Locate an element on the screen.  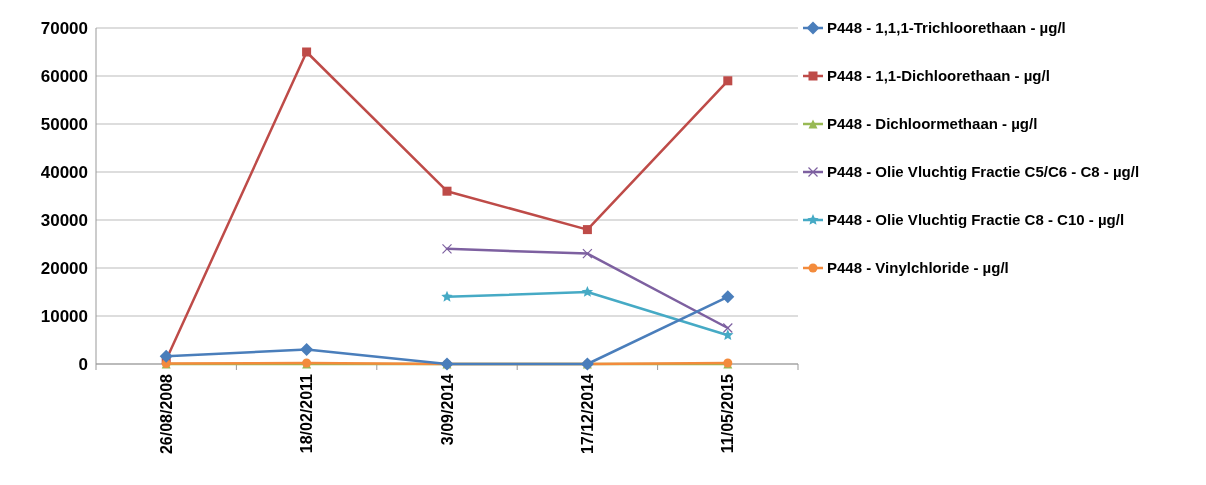
y-tick-label: 10000 is located at coordinates (64, 316).